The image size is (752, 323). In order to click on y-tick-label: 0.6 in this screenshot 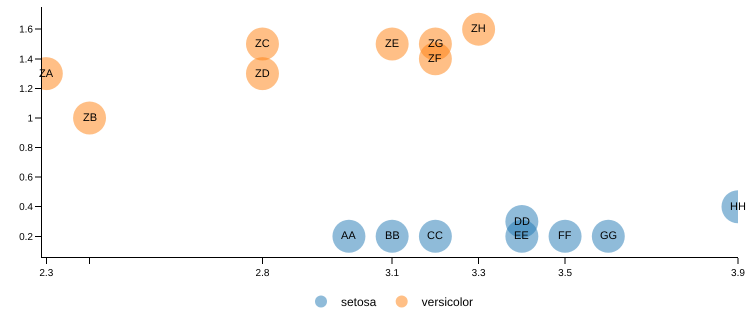, I will do `click(26, 178)`.